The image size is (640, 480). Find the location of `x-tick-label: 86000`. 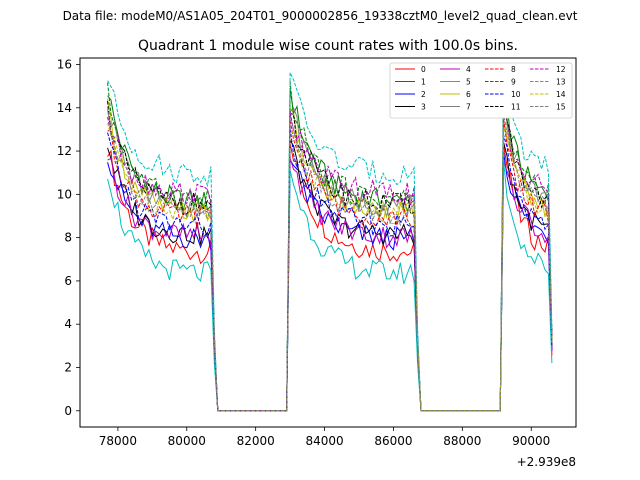

x-tick-label: 86000 is located at coordinates (393, 441).